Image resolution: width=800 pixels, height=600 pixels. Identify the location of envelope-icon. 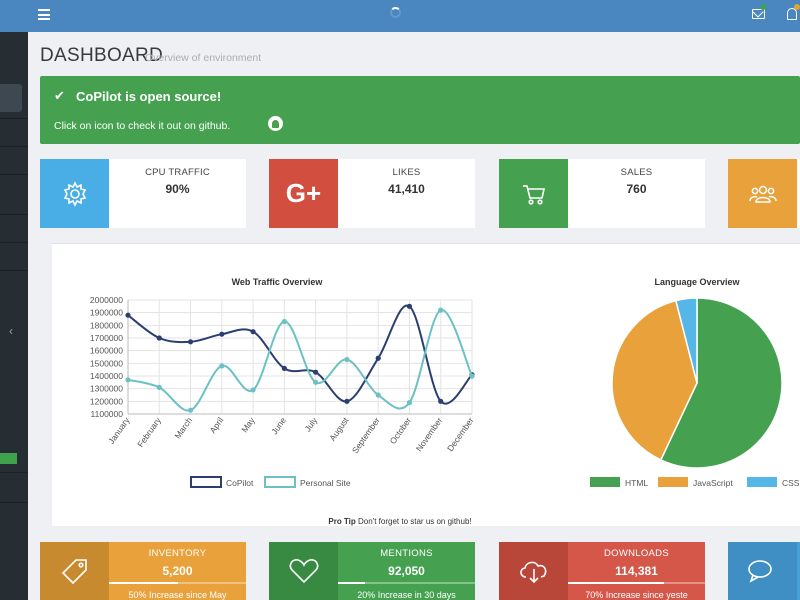
(758, 14).